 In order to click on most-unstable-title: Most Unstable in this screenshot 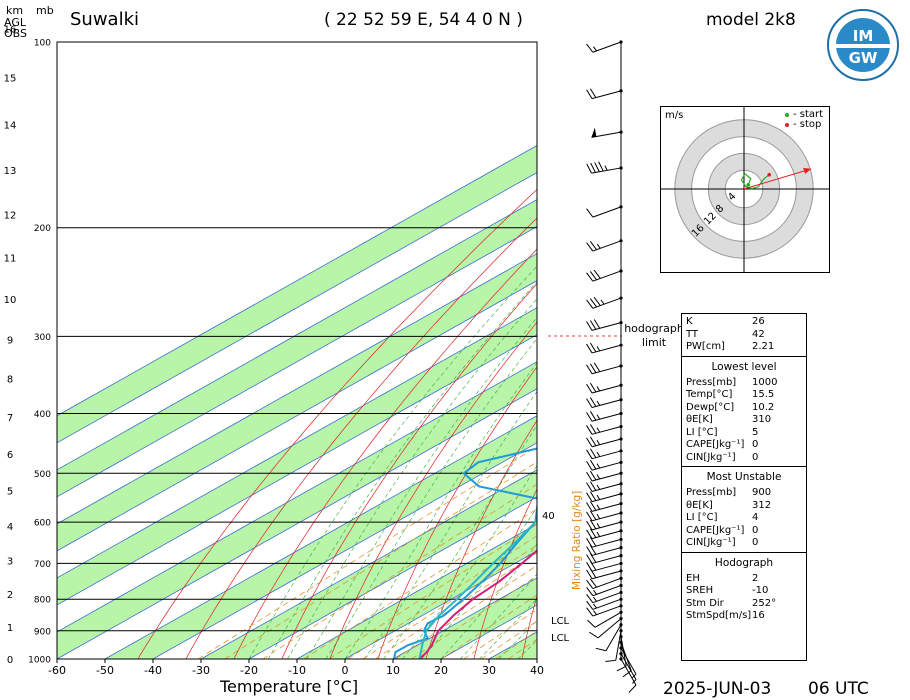, I will do `click(744, 477)`.